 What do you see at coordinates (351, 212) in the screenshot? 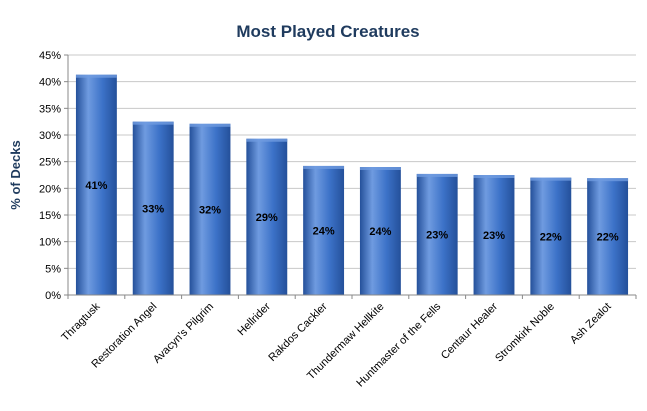
I see `data-labels: 41% 33% 32% 29% 24% 24% 23% 23% 22% 22%` at bounding box center [351, 212].